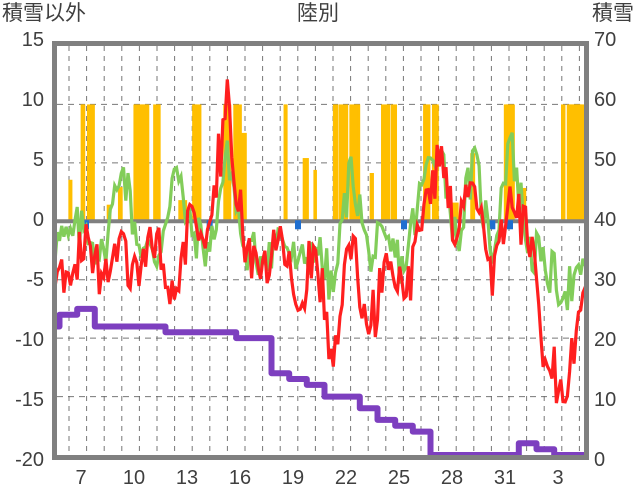 The height and width of the screenshot is (501, 636). I want to click on y-right-tick-70: 70, so click(605, 40).